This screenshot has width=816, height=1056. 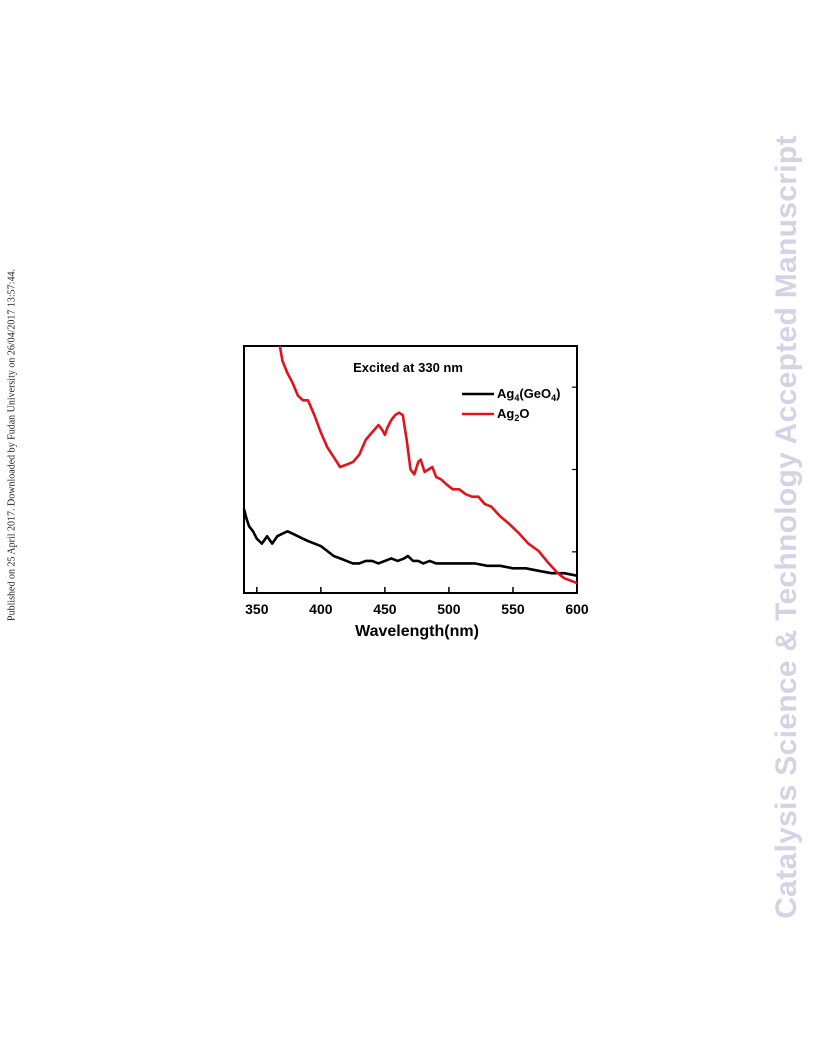 What do you see at coordinates (511, 404) in the screenshot?
I see `legend: Ag4(GeO4) Ag2O` at bounding box center [511, 404].